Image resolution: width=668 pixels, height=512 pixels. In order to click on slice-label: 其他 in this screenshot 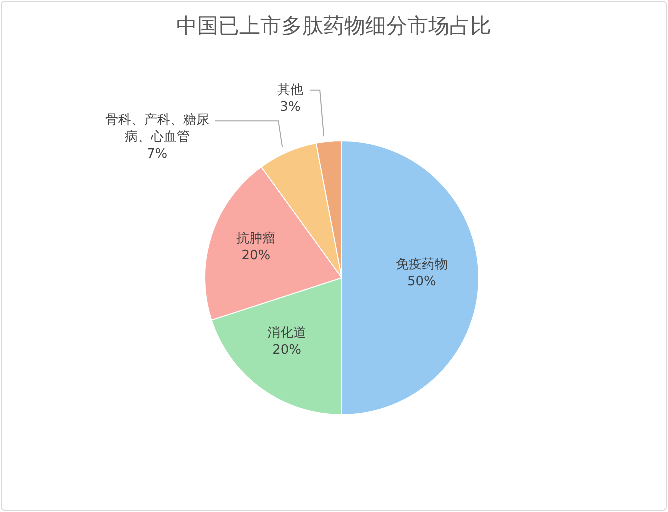, I will do `click(290, 90)`.